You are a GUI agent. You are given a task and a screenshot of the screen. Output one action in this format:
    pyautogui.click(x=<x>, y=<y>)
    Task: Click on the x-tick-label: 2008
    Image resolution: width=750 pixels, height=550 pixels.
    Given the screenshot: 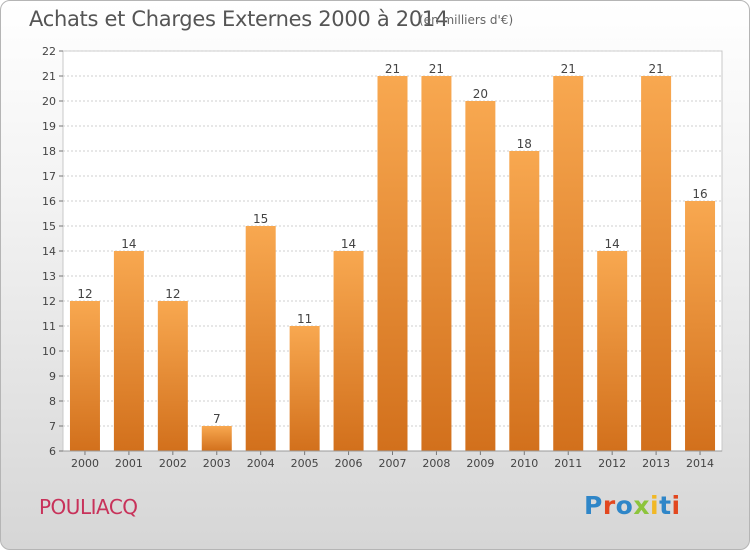 What is the action you would take?
    pyautogui.click(x=436, y=463)
    